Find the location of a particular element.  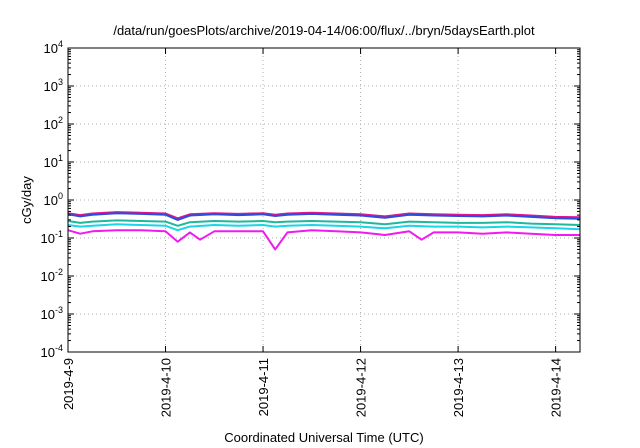

x-tick-label: 2019-4-12 is located at coordinates (361, 387).